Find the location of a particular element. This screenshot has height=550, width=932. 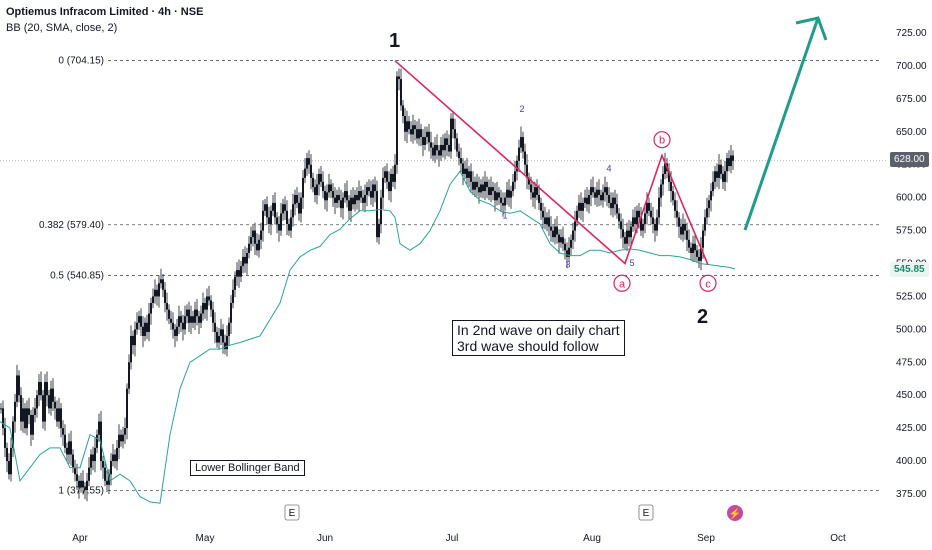

chart-title: Optiemus Infracom Limited · 4h · NSE is located at coordinates (105, 12).